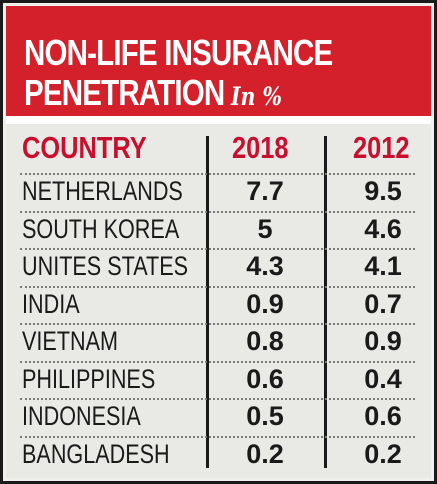 The height and width of the screenshot is (484, 437). What do you see at coordinates (383, 303) in the screenshot?
I see `table-cell-2012: 0.7` at bounding box center [383, 303].